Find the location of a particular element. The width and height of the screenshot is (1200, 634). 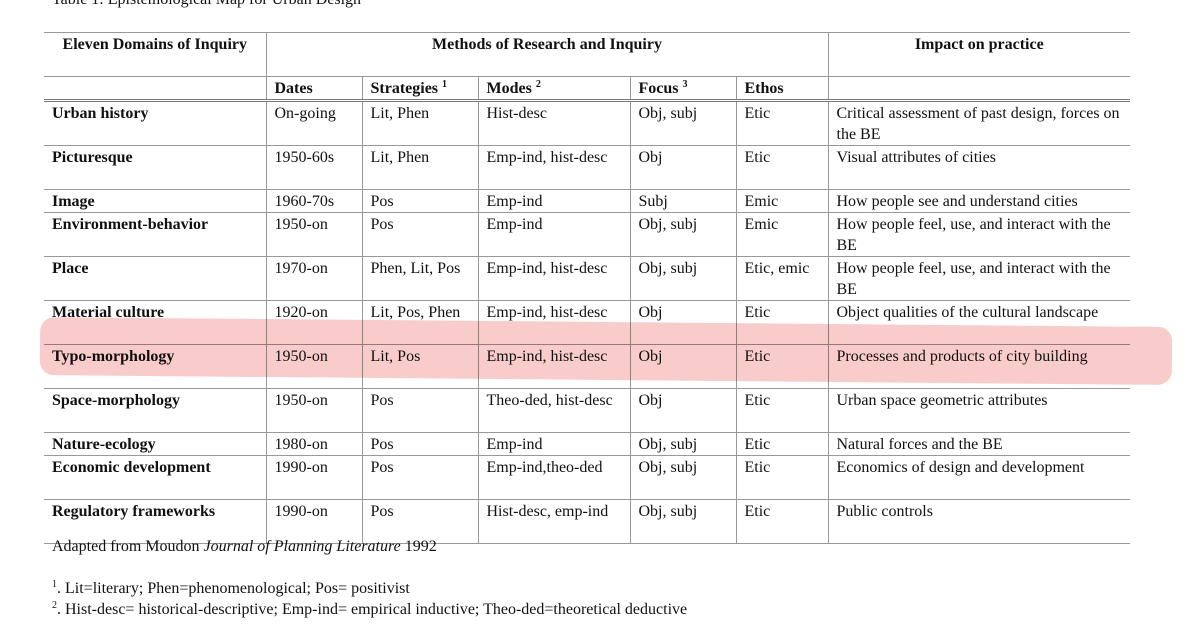

table-cell: 1950-on is located at coordinates (314, 234).